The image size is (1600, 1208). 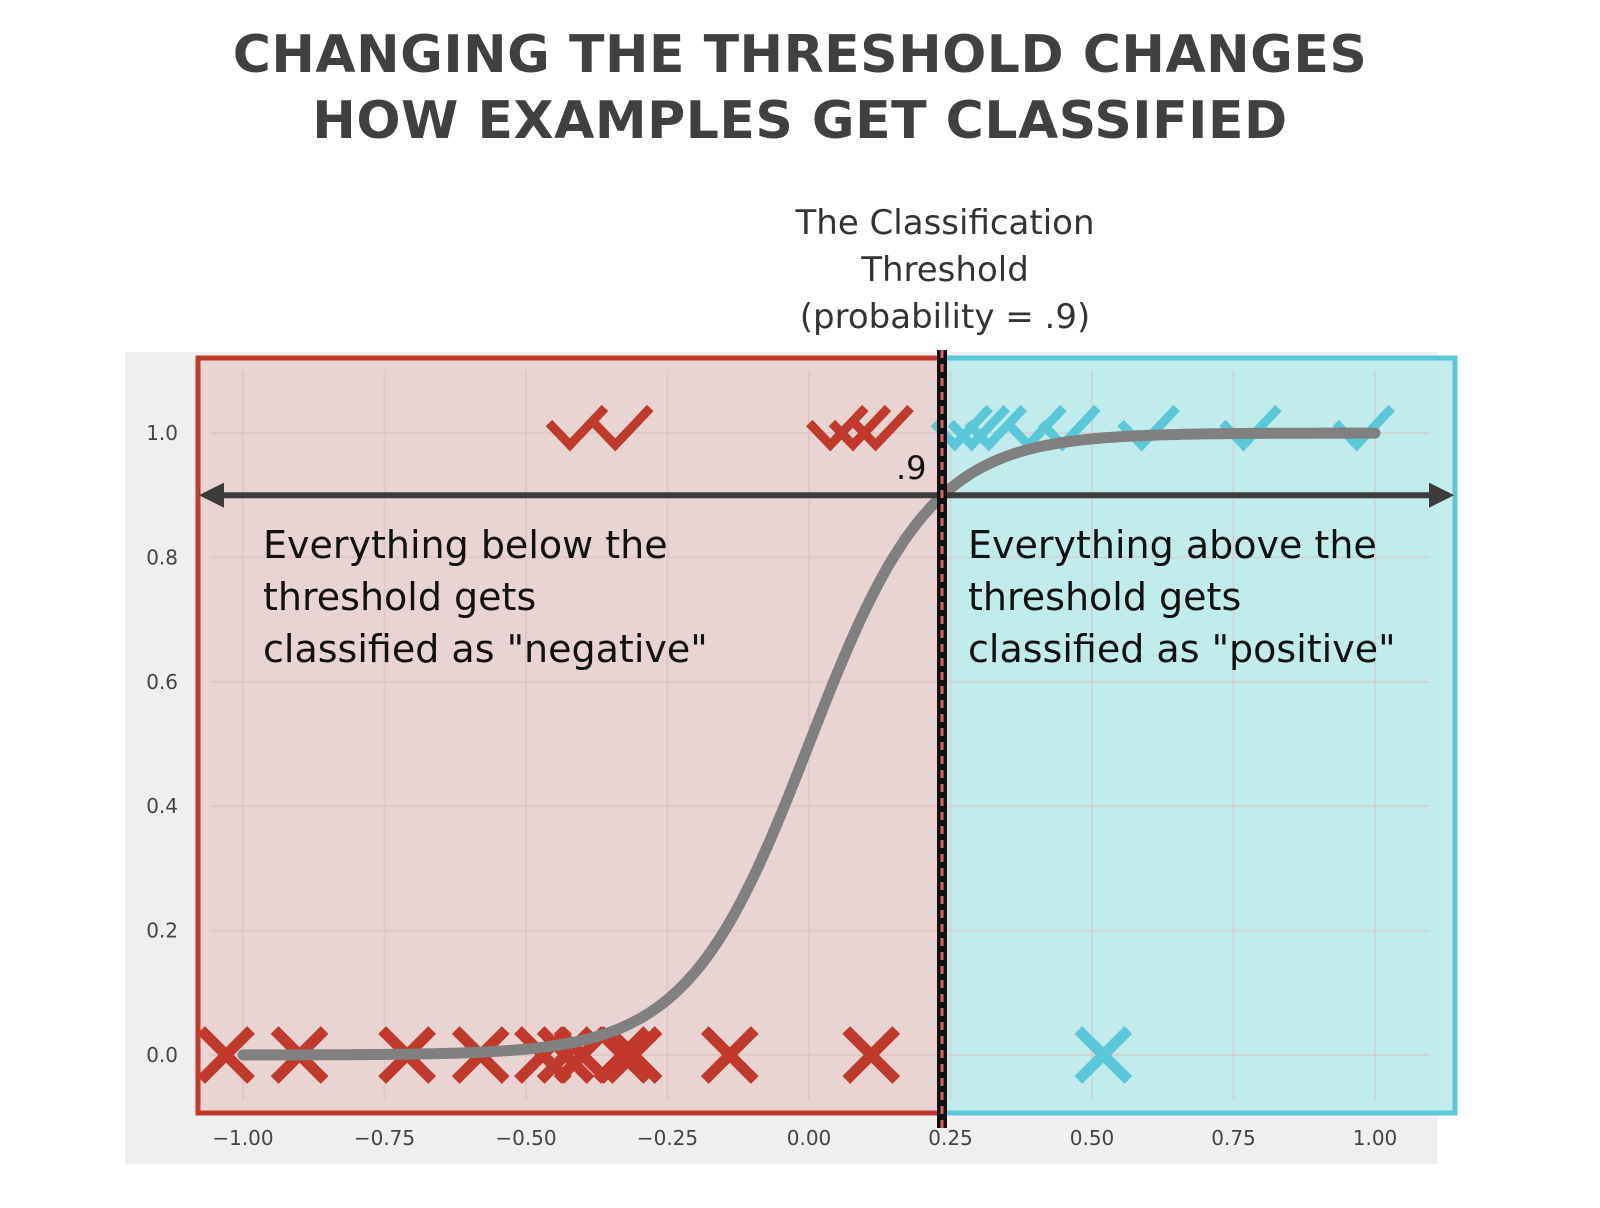 I want to click on chart-title-line-1: CHANGING THE THRESHOLD CHANGES, so click(x=800, y=55).